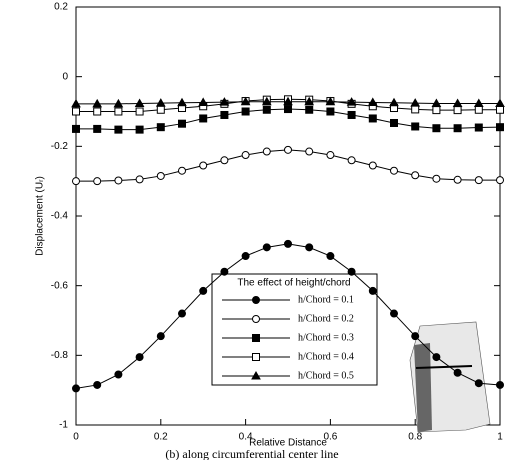 The height and width of the screenshot is (460, 505). What do you see at coordinates (61, 7) in the screenshot?
I see `y-tick-label: 0.2` at bounding box center [61, 7].